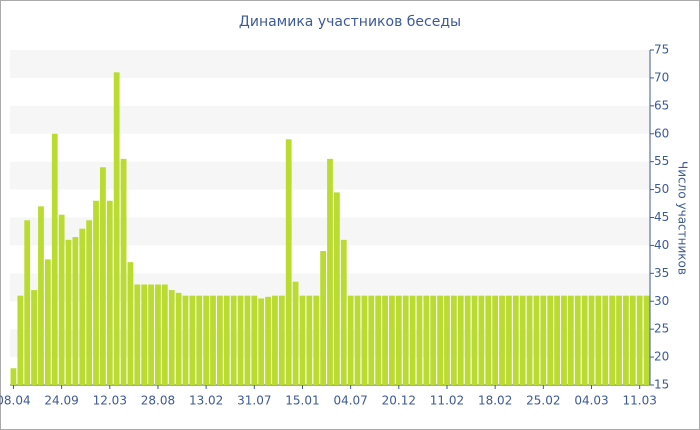  What do you see at coordinates (158, 401) in the screenshot?
I see `x-tick-label: 28.08` at bounding box center [158, 401].